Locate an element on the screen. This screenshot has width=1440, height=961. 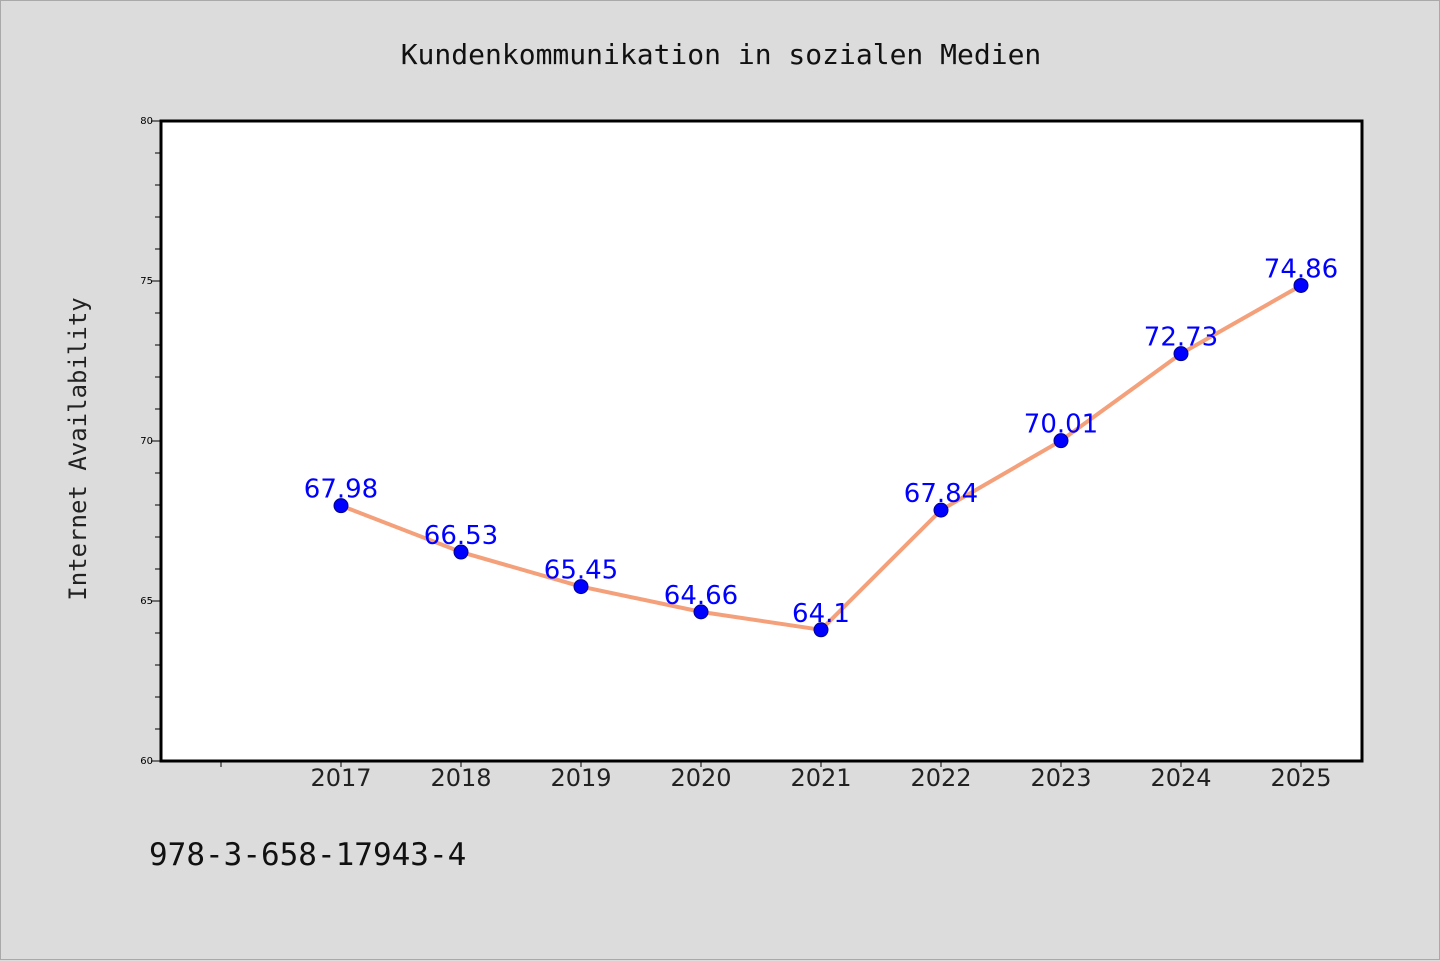
x-tick-label: 2018 is located at coordinates (460, 778).